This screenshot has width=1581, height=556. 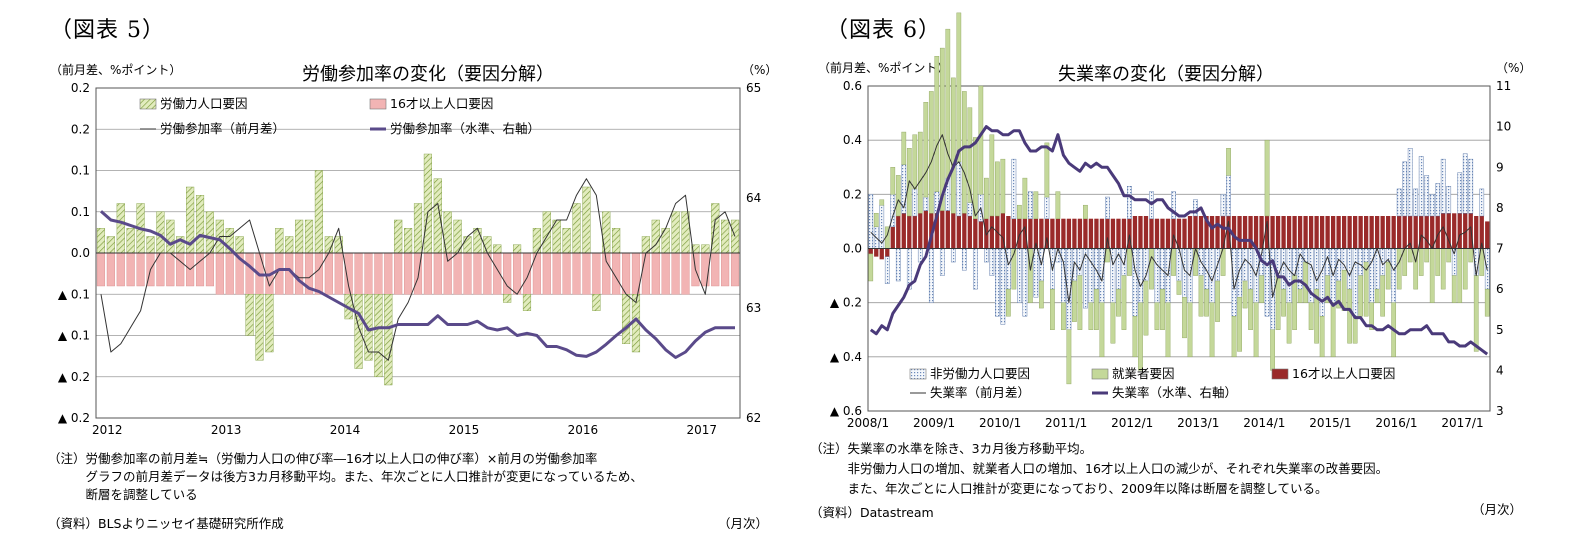 What do you see at coordinates (465, 128) in the screenshot?
I see `legend-label: 労働参加率（水準、右軸）` at bounding box center [465, 128].